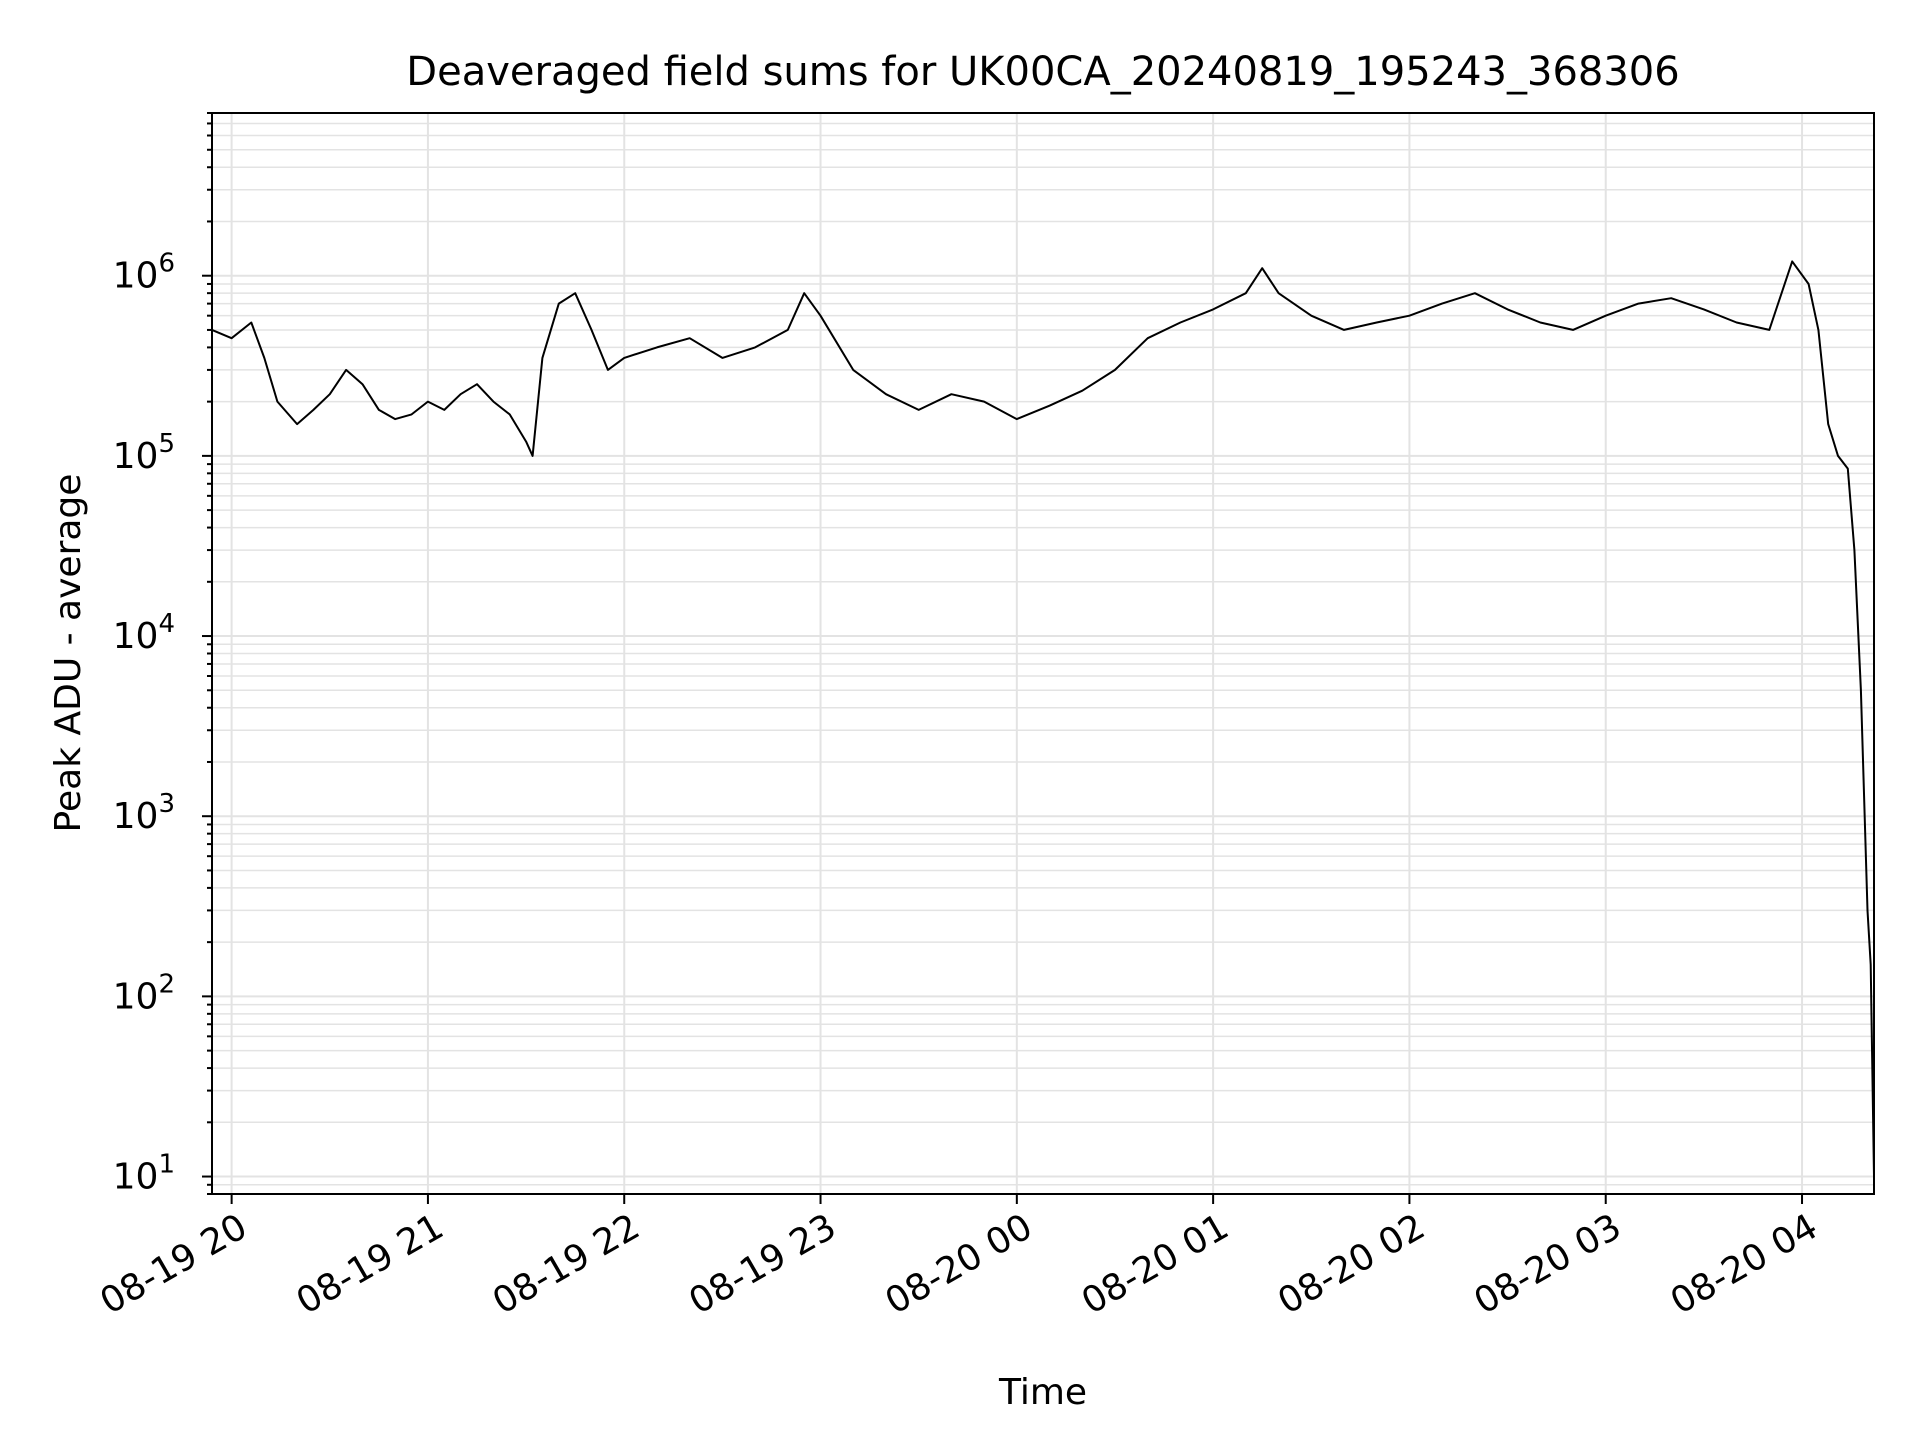 The height and width of the screenshot is (1440, 1920). What do you see at coordinates (959, 1264) in the screenshot?
I see `x-tick-label: 08-20 00` at bounding box center [959, 1264].